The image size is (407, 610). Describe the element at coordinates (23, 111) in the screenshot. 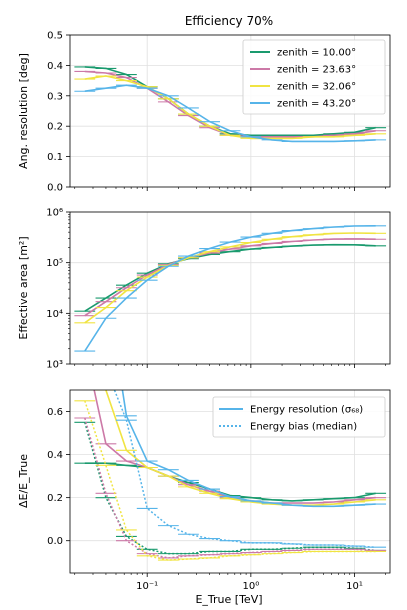

I see `y-axis-label: Ang. resolution [deg]` at that location.